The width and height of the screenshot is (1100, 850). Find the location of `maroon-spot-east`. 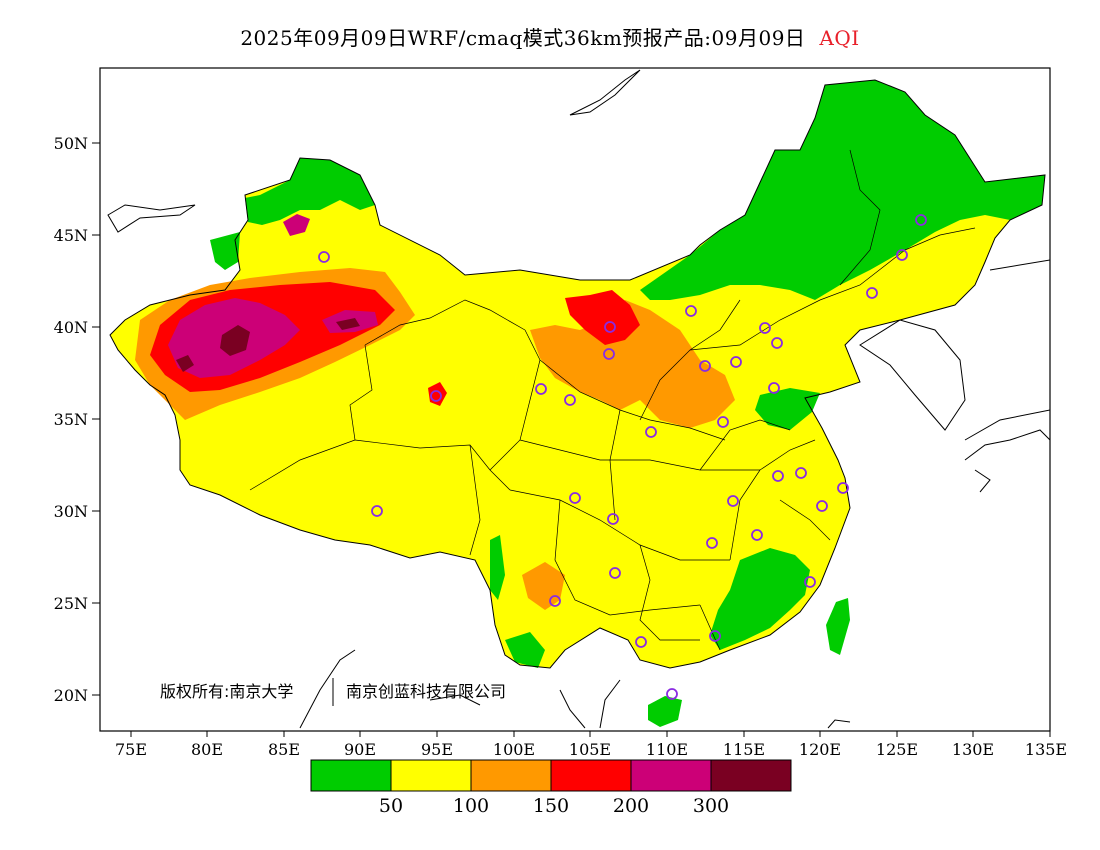

maroon-spot-east is located at coordinates (348, 324).